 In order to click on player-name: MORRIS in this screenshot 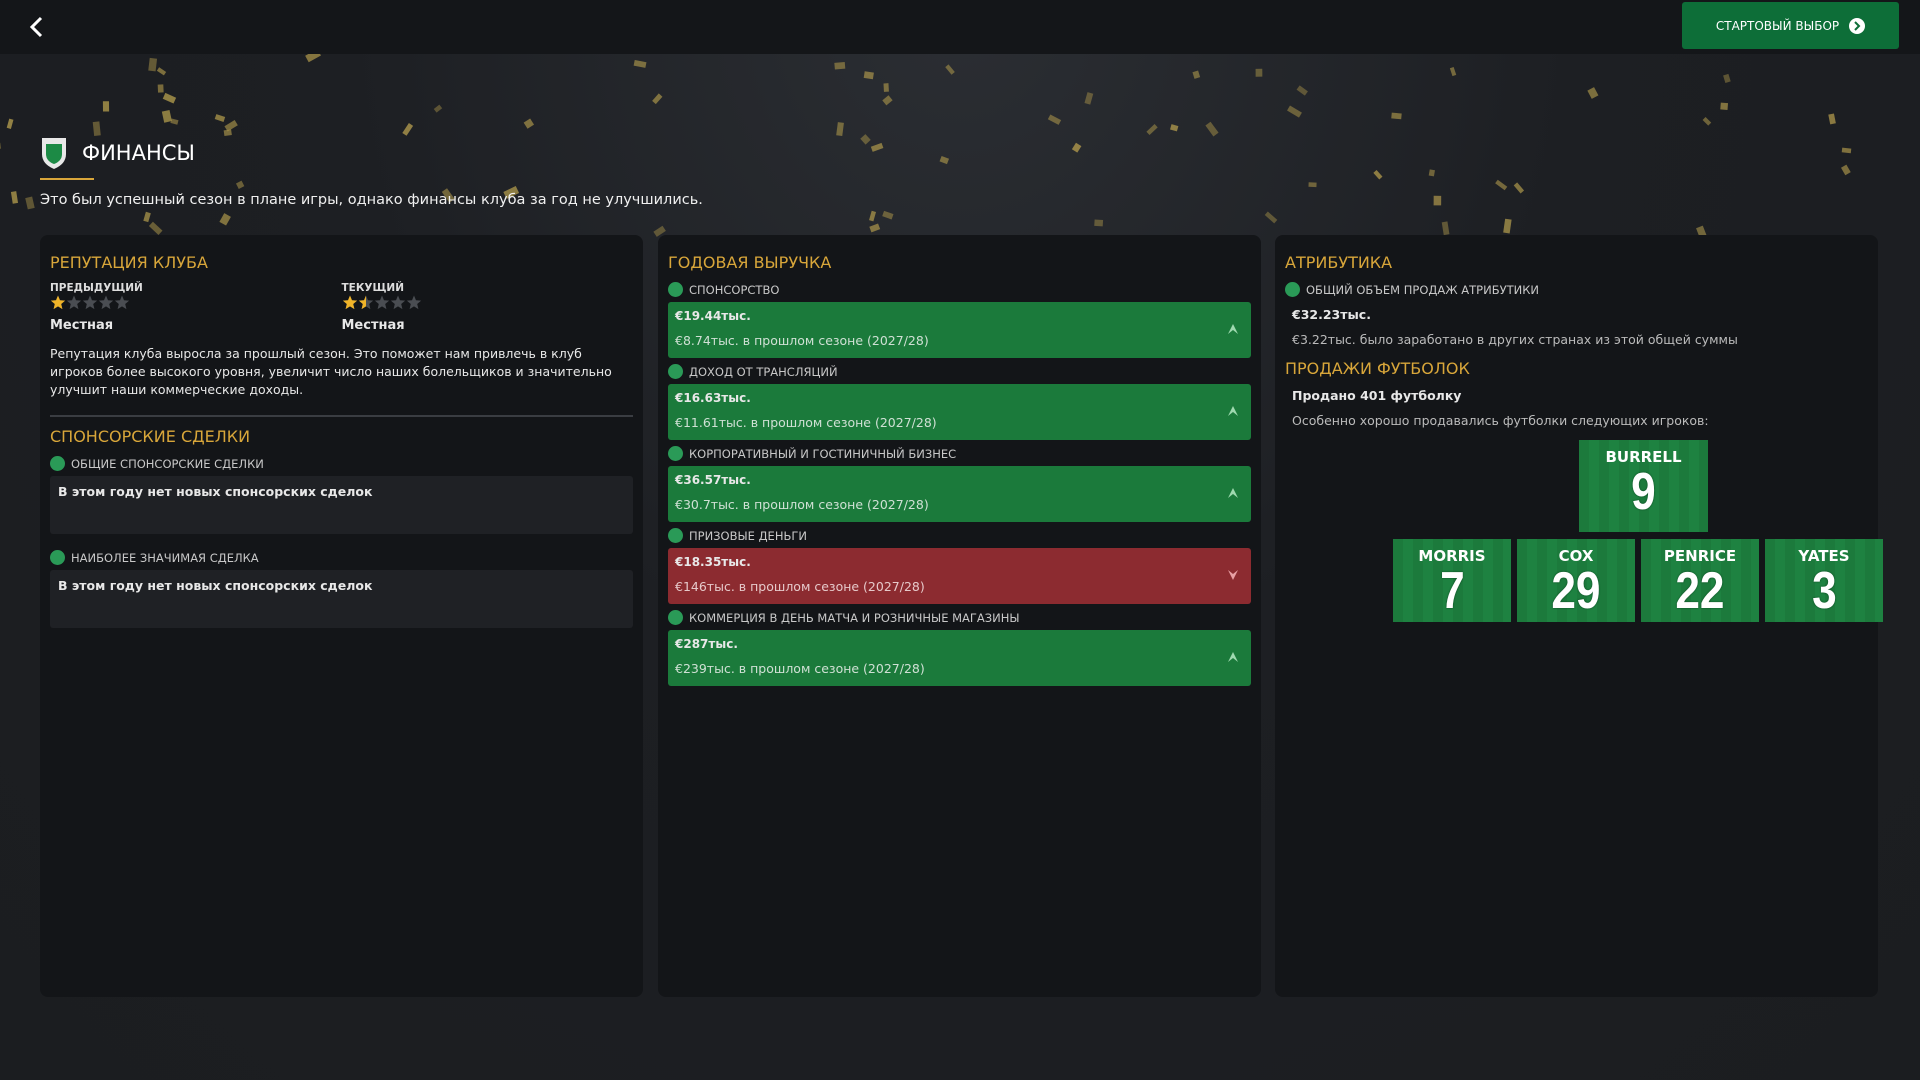, I will do `click(1452, 556)`.